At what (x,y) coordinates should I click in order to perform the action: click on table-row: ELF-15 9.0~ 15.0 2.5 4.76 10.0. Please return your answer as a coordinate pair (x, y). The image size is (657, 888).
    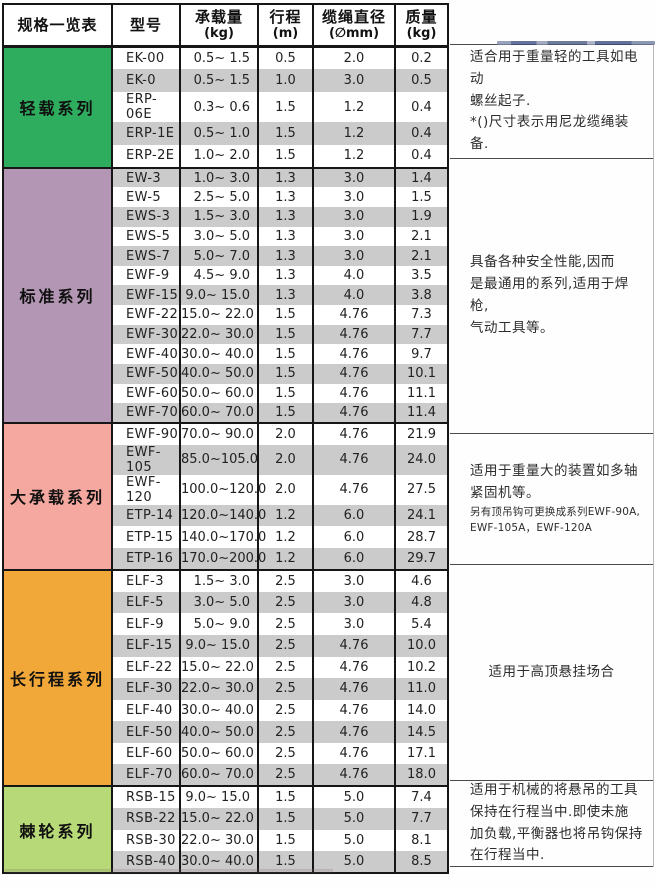
    Looking at the image, I should click on (226, 645).